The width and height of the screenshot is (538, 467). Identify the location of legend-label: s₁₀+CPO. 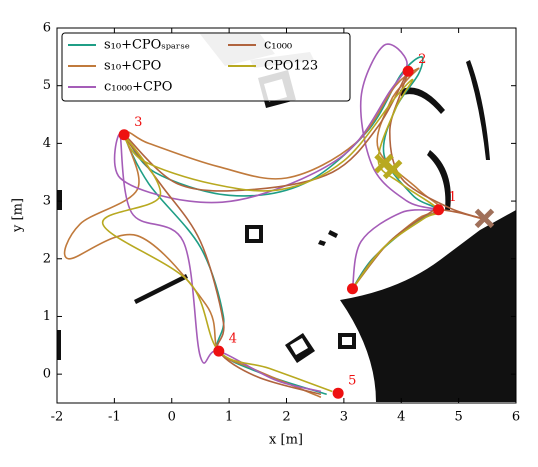
(132, 66).